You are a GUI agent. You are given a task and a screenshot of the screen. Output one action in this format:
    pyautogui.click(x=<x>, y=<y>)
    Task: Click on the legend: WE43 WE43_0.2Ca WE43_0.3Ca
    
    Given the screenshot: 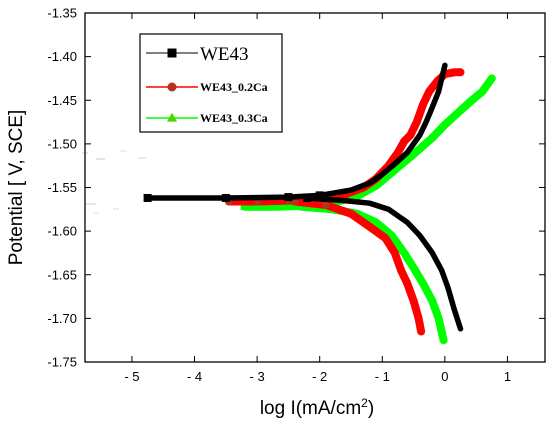 What is the action you would take?
    pyautogui.click(x=211, y=83)
    